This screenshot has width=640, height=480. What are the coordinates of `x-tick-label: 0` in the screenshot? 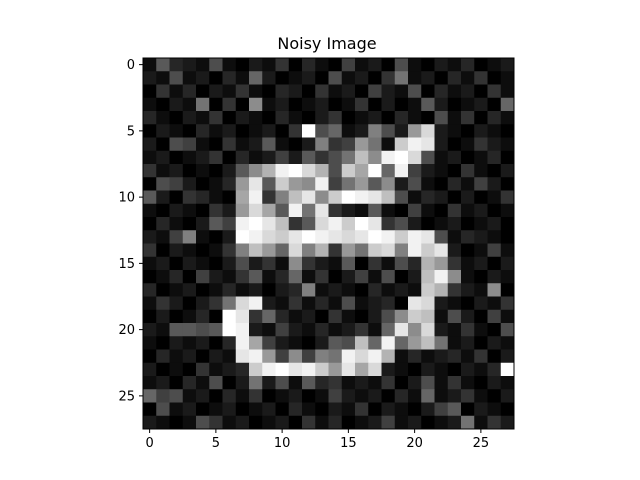 It's located at (149, 443).